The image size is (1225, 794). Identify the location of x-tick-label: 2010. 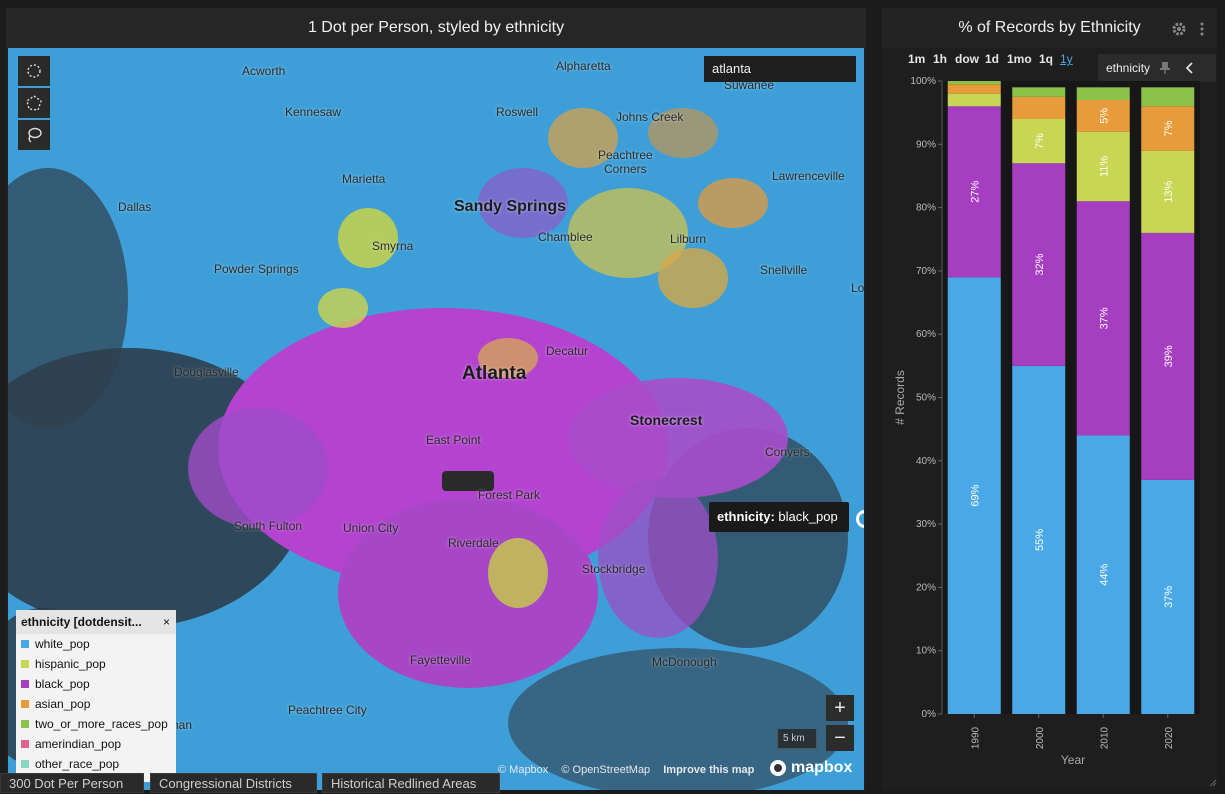
(1104, 737).